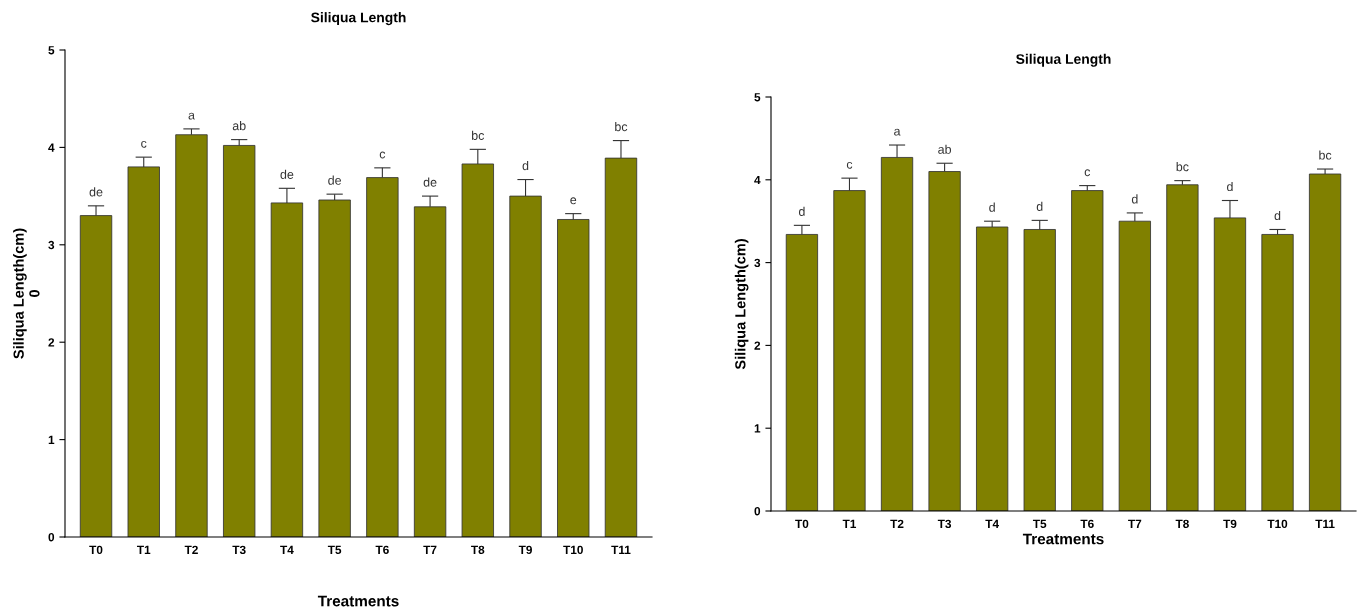 The height and width of the screenshot is (611, 1366). Describe the element at coordinates (573, 201) in the screenshot. I see `annotation: e` at that location.